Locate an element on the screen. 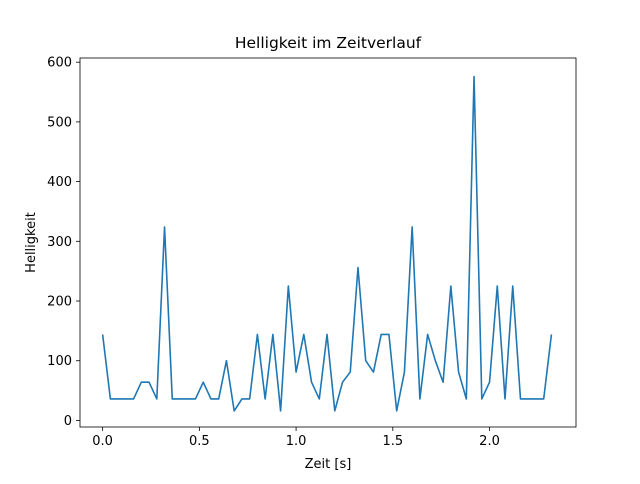 The image size is (640, 484). y-tick-label: 300 is located at coordinates (59, 242).